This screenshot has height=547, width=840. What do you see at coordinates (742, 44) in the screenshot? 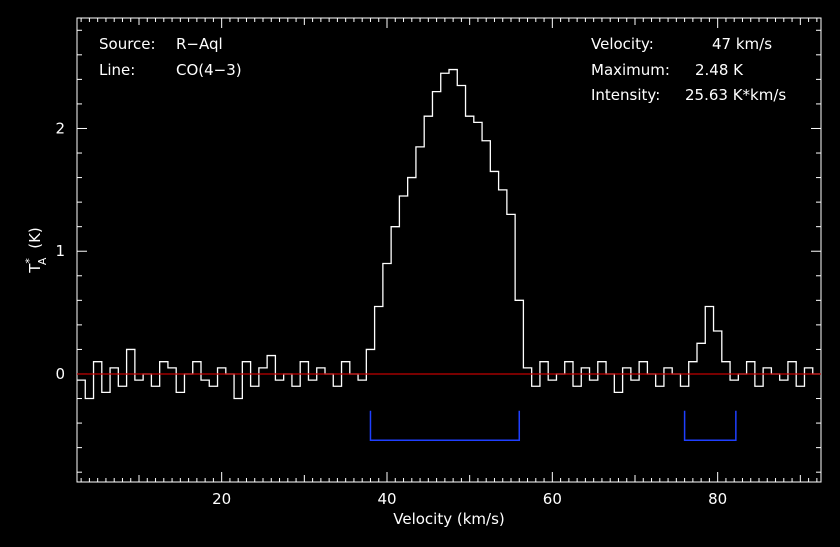
I see `velocity-value: 47 km/s` at bounding box center [742, 44].